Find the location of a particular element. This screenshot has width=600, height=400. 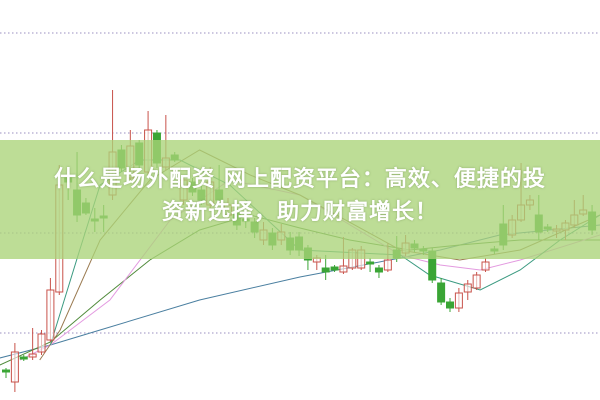

caption-line-1: 什么是场外配资 网上配资平台：高效、便捷的投 is located at coordinates (300, 179).